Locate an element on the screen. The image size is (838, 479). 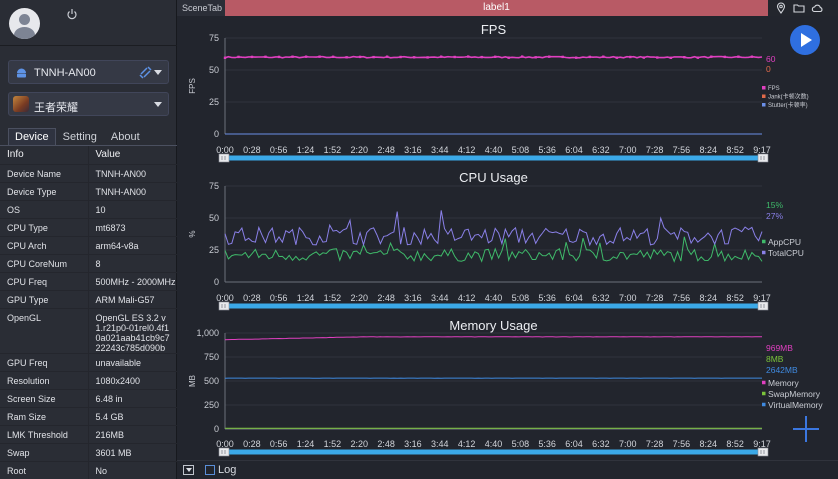
info-key: CPU Type is located at coordinates (44, 227).